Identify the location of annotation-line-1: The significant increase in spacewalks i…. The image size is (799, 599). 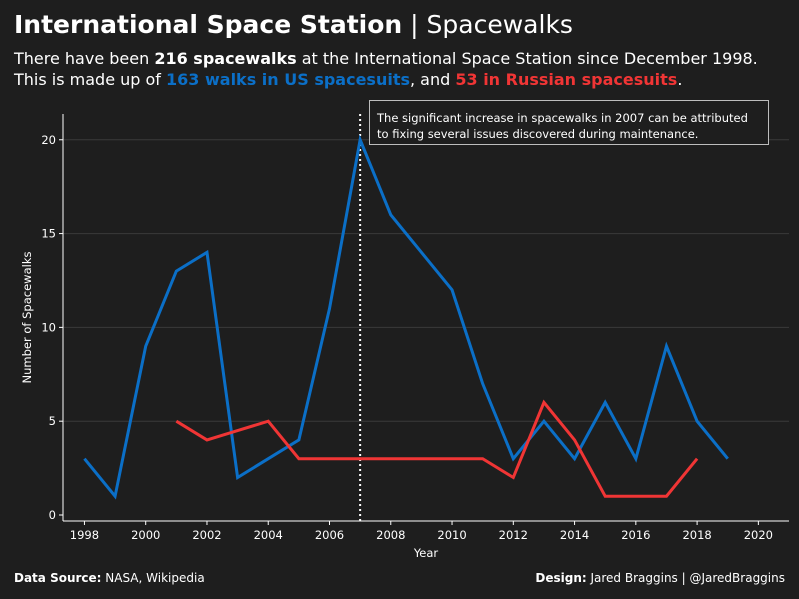
(562, 118).